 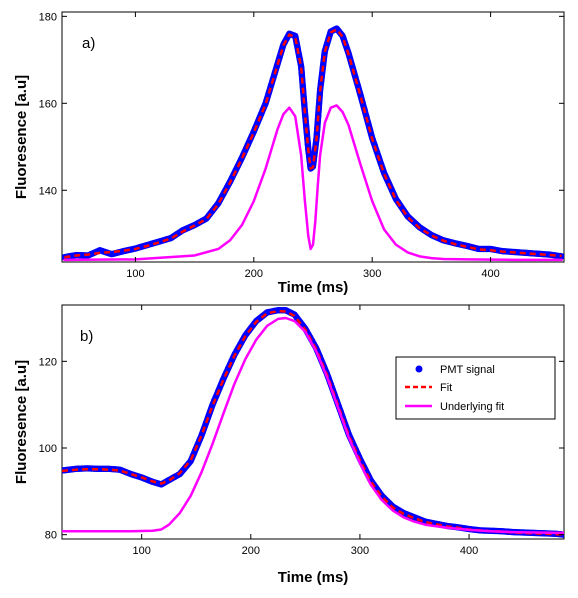 What do you see at coordinates (21, 137) in the screenshot?
I see `panel-a-y-axis-label: Fluoresence [a.u]` at bounding box center [21, 137].